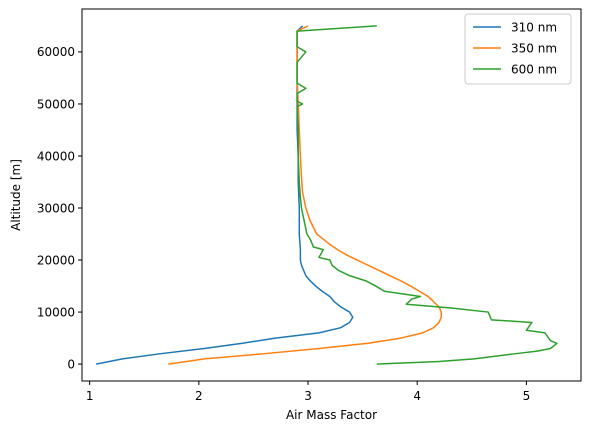 The image size is (589, 432). Describe the element at coordinates (199, 396) in the screenshot. I see `x-tick-label: 2` at that location.